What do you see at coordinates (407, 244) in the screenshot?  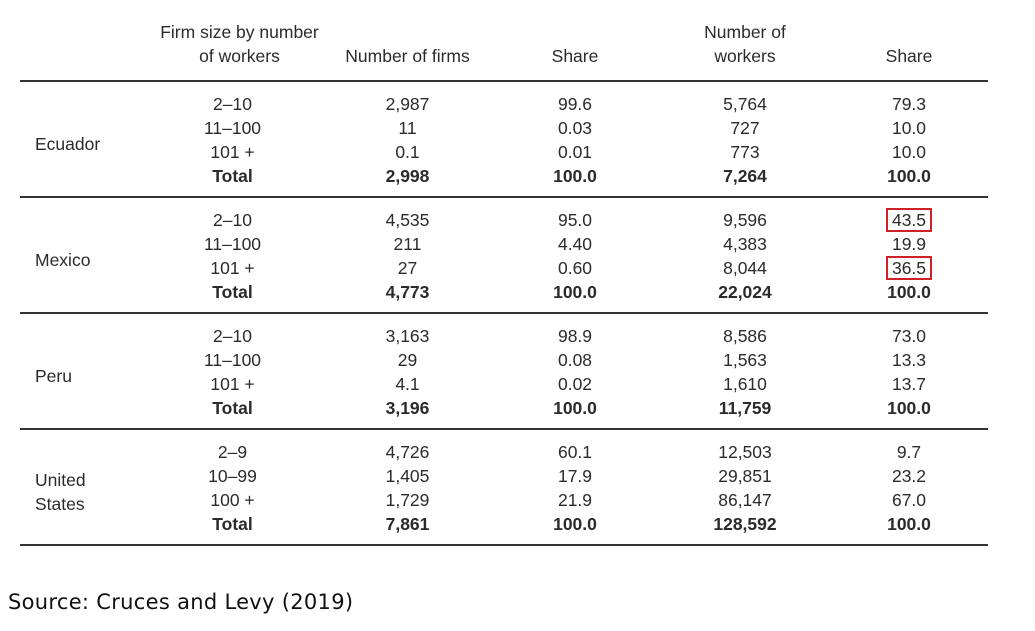 I see `number-of-firms-cell: 211` at bounding box center [407, 244].